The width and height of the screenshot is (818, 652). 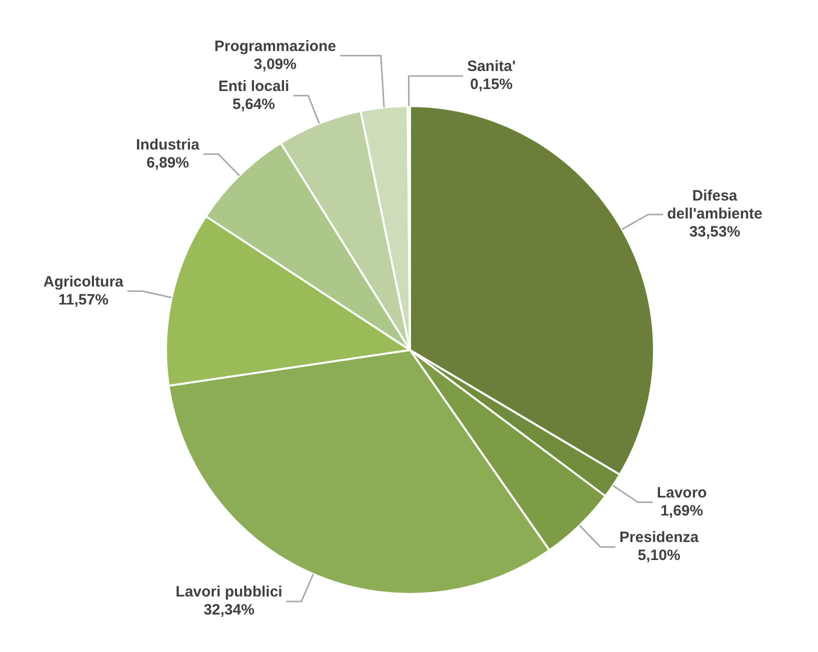 I want to click on data-label: 3,09%, so click(x=275, y=64).